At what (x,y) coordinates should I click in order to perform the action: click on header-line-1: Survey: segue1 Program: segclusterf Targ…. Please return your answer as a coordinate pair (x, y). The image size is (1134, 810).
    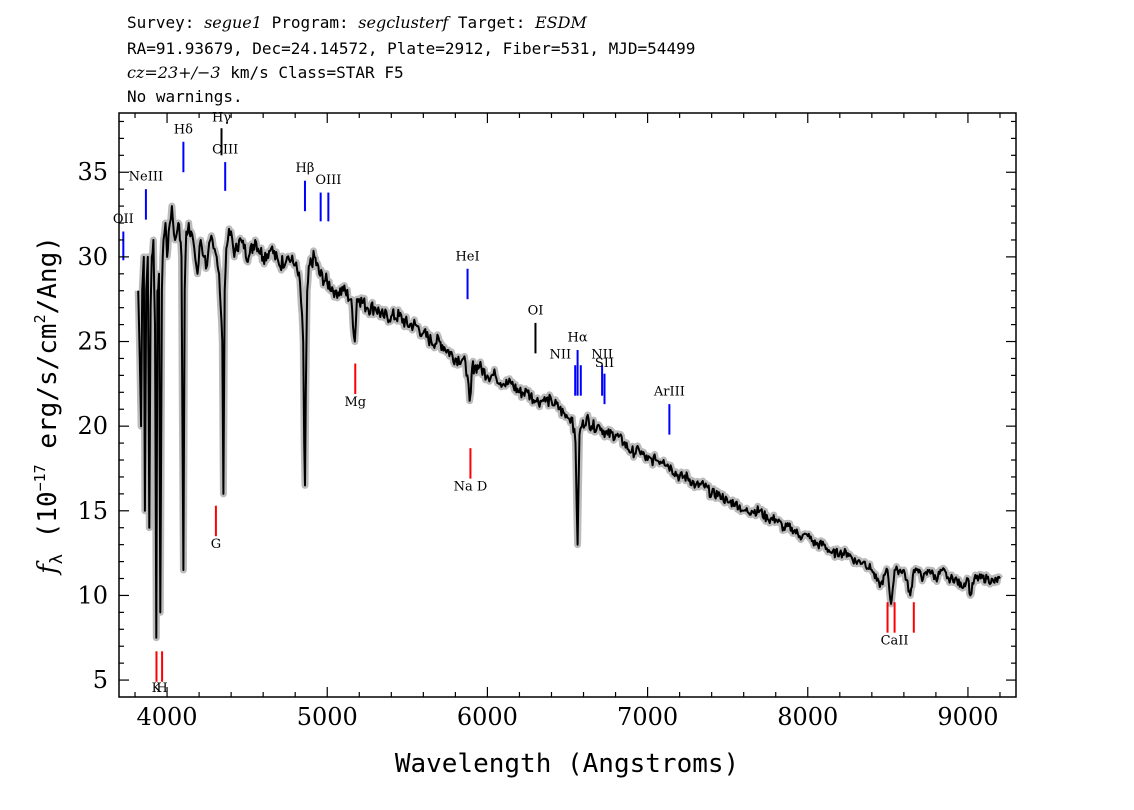
    Looking at the image, I should click on (357, 23).